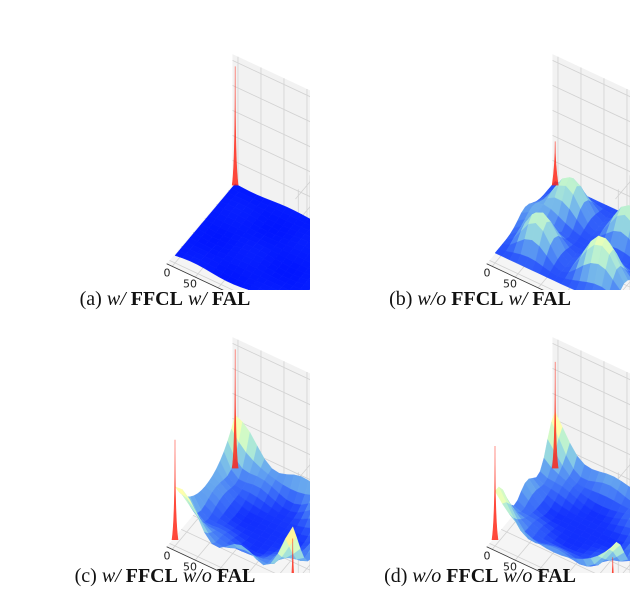  I want to click on caption-a: (a) w/ FFCL w/ FAL, so click(165, 299).